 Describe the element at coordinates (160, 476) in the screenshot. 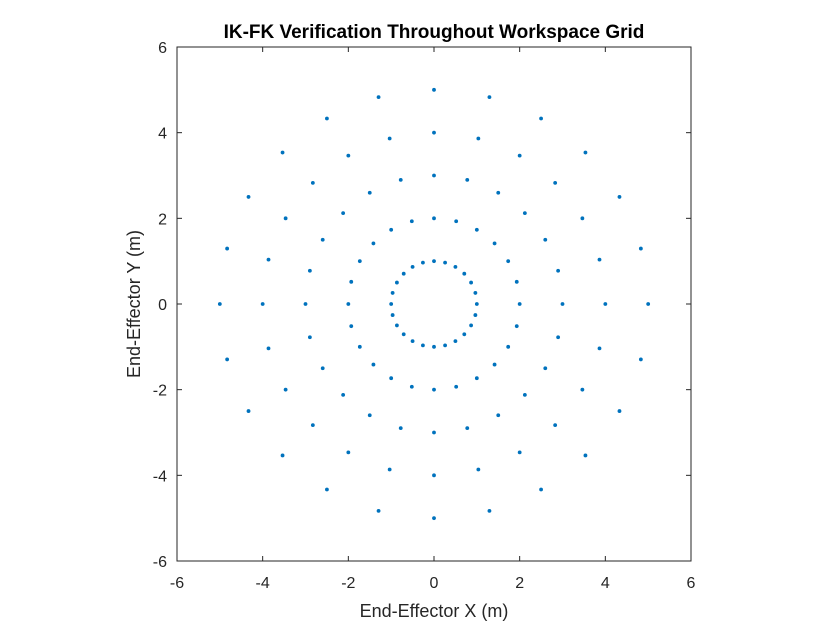

I see `y-tick-label: -4` at that location.